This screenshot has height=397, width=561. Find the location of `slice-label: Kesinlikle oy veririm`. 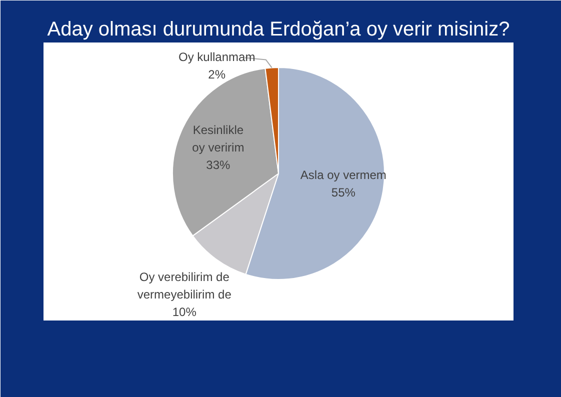

slice-label: Kesinlikle oy veririm is located at coordinates (218, 138).